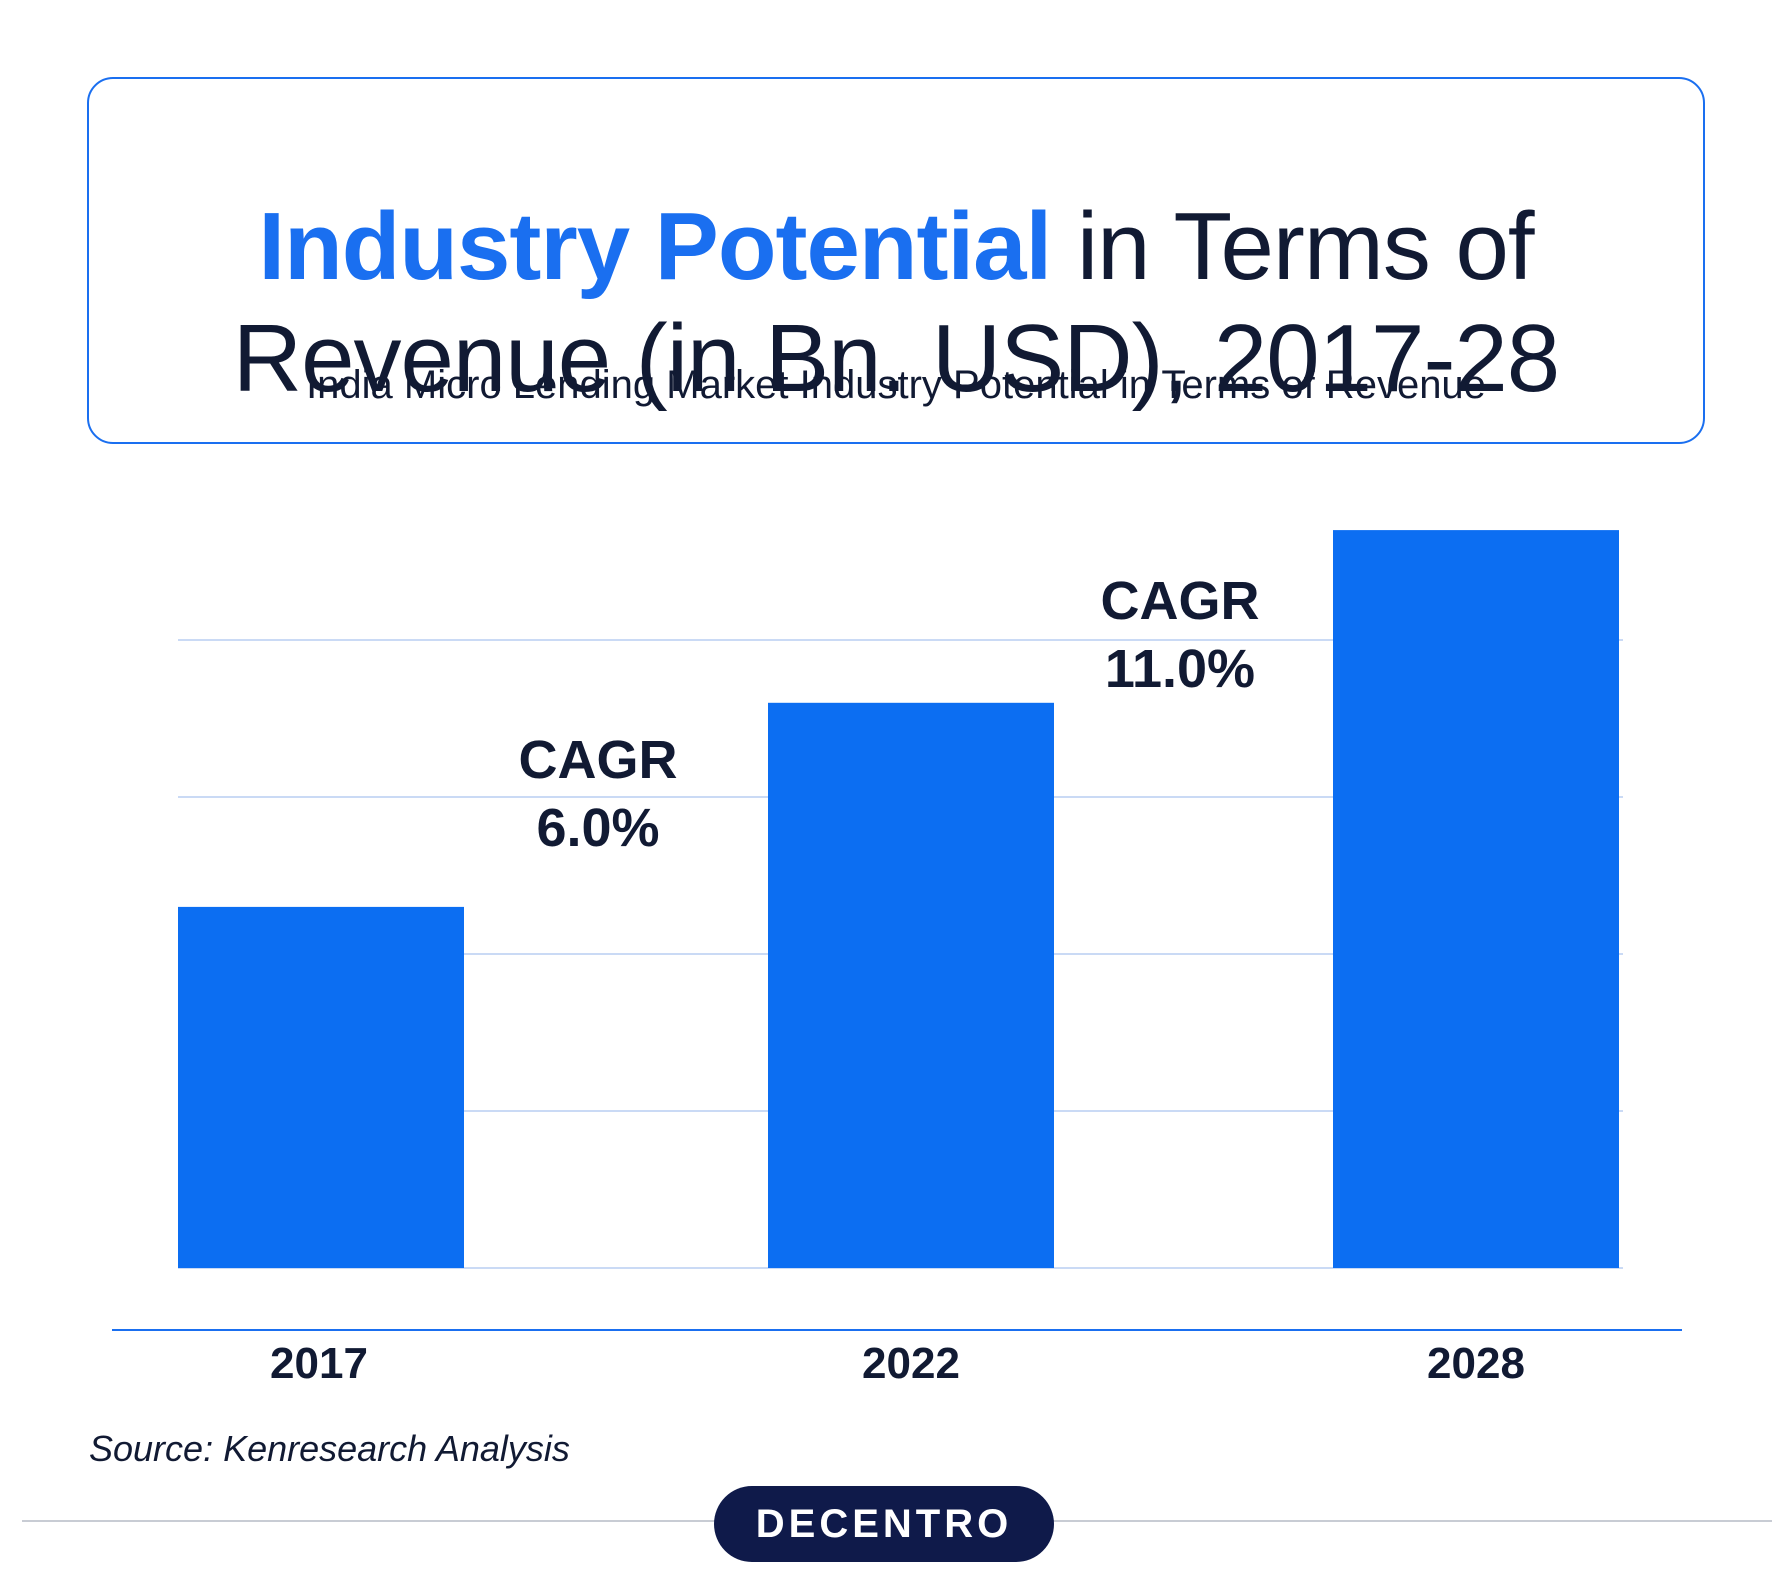 The image size is (1790, 1593). Describe the element at coordinates (1476, 1363) in the screenshot. I see `x-tick-label-2028: 2028` at that location.